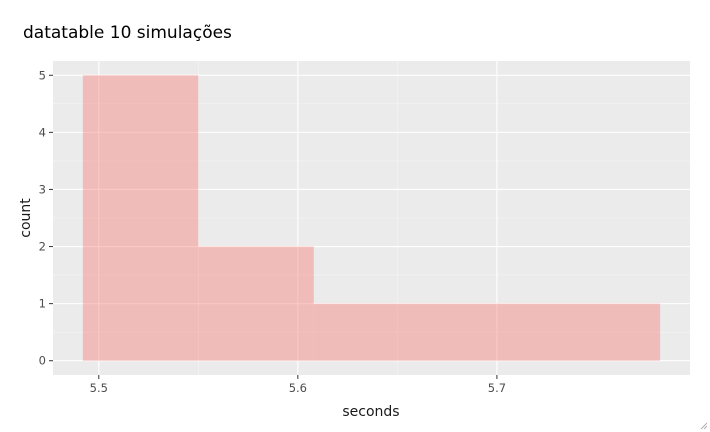 Image resolution: width=710 pixels, height=432 pixels. What do you see at coordinates (99, 388) in the screenshot?
I see `x-tick-label: 5.5` at bounding box center [99, 388].